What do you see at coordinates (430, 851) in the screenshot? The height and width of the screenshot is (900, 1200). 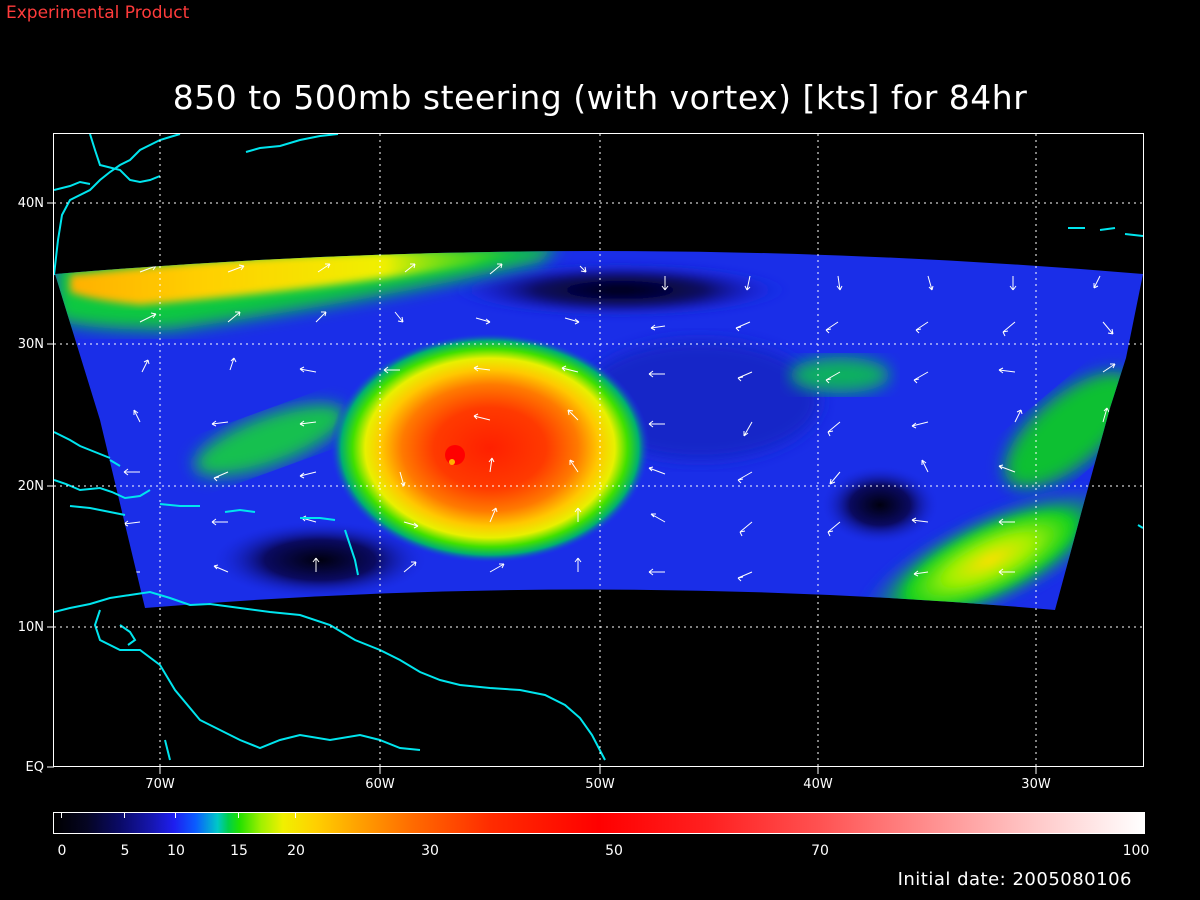 I see `colorbar-label-30: 30` at bounding box center [430, 851].